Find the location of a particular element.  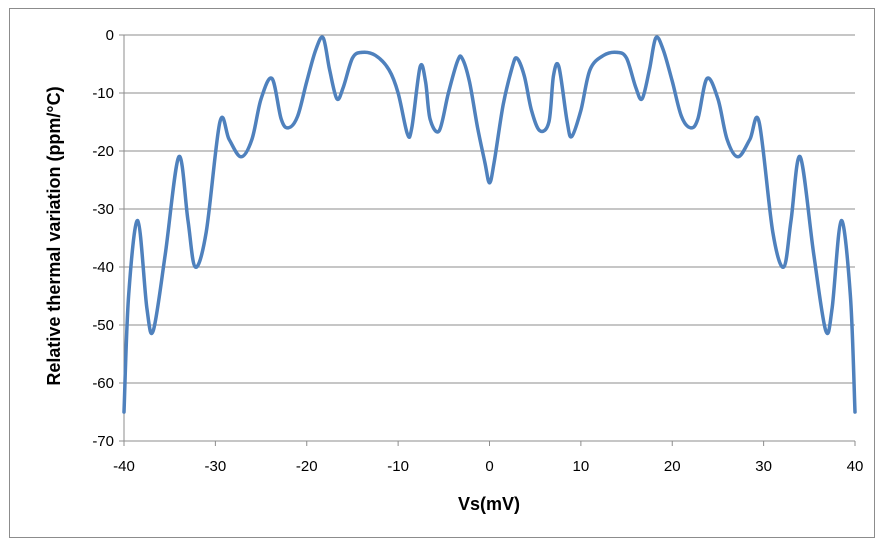

y-tick-label: 0 is located at coordinates (110, 35).